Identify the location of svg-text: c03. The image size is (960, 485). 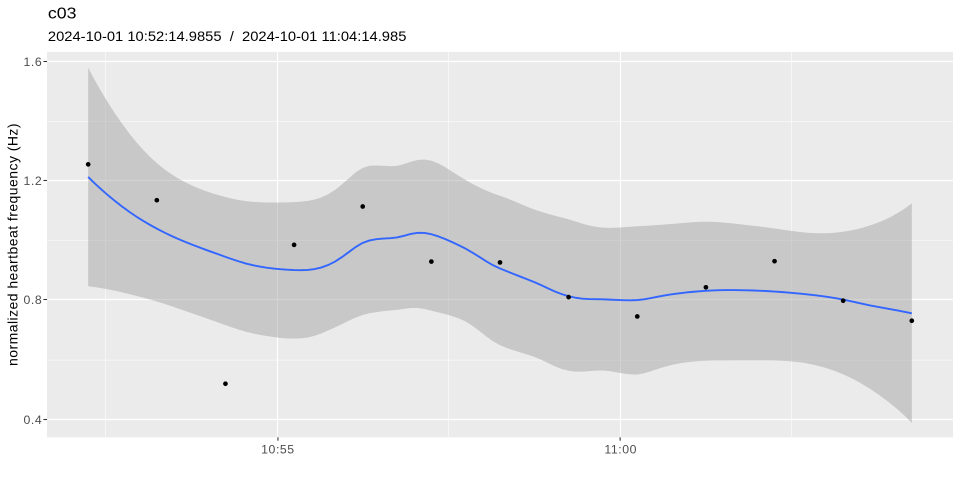
(62, 14).